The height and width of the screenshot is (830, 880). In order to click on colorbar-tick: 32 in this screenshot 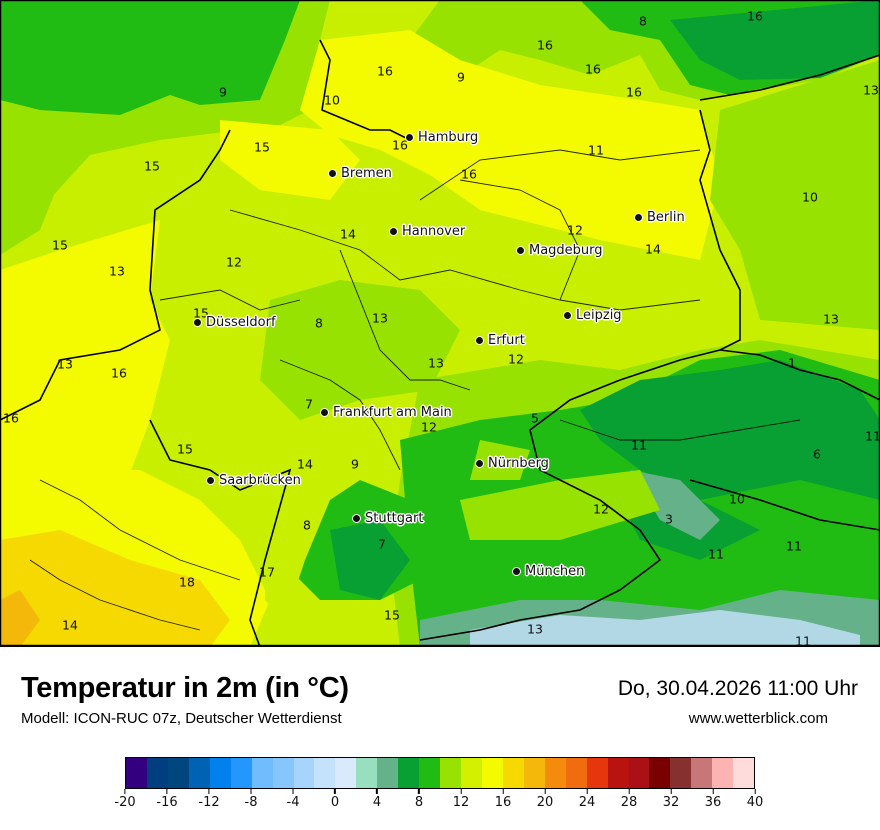, I will do `click(671, 799)`.